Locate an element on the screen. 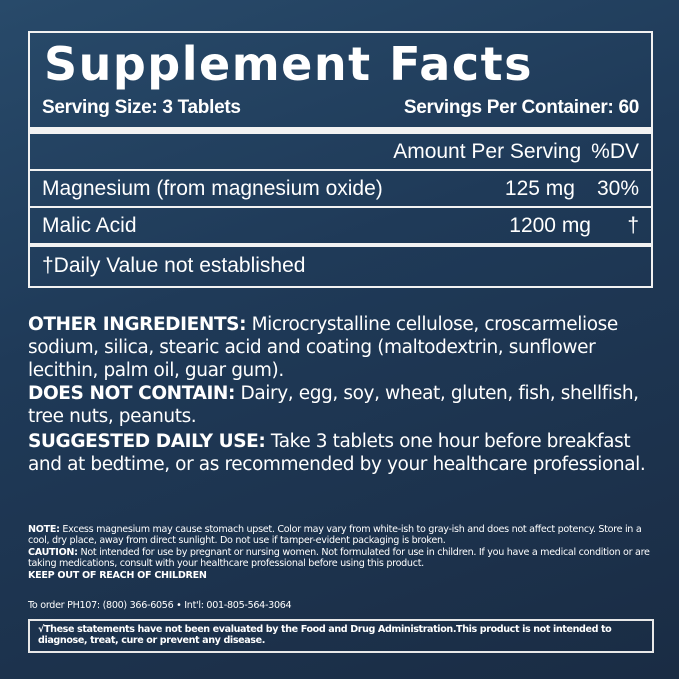 The height and width of the screenshot is (679, 679). amount-header: Amount Per Serving is located at coordinates (487, 151).